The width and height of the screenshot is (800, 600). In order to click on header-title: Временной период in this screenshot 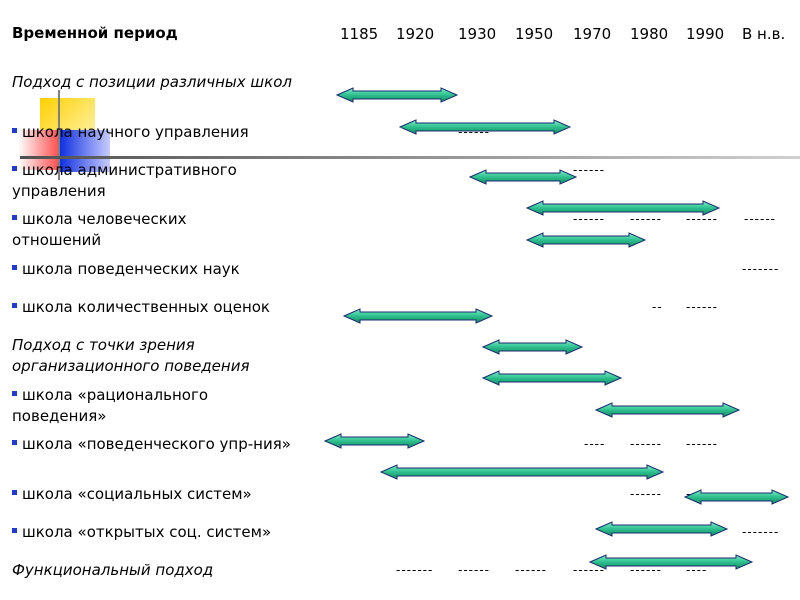, I will do `click(95, 33)`.